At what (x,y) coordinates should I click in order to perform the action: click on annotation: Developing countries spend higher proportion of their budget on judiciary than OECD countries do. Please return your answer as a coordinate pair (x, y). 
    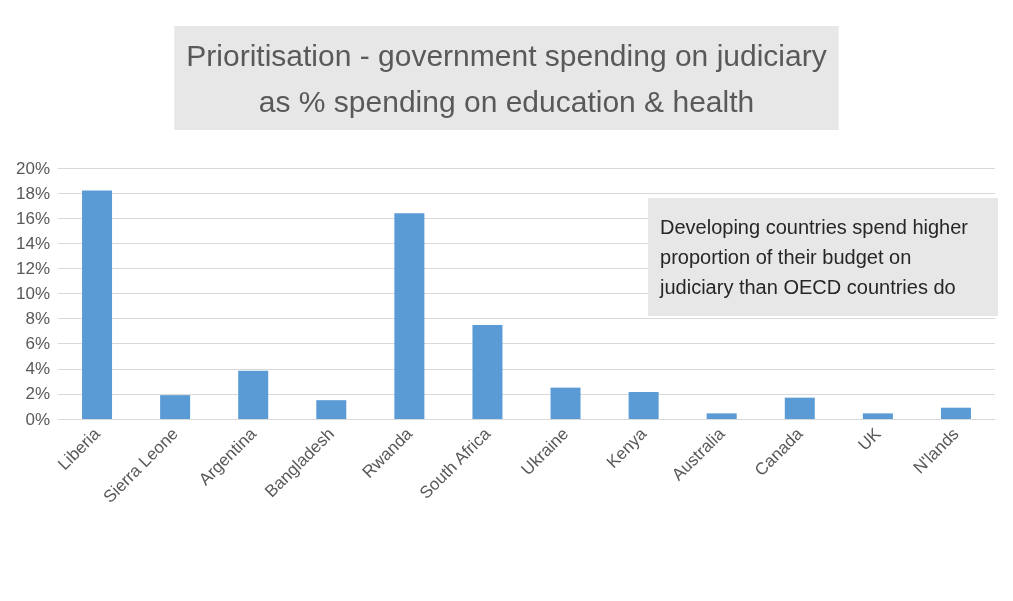
    Looking at the image, I should click on (814, 257).